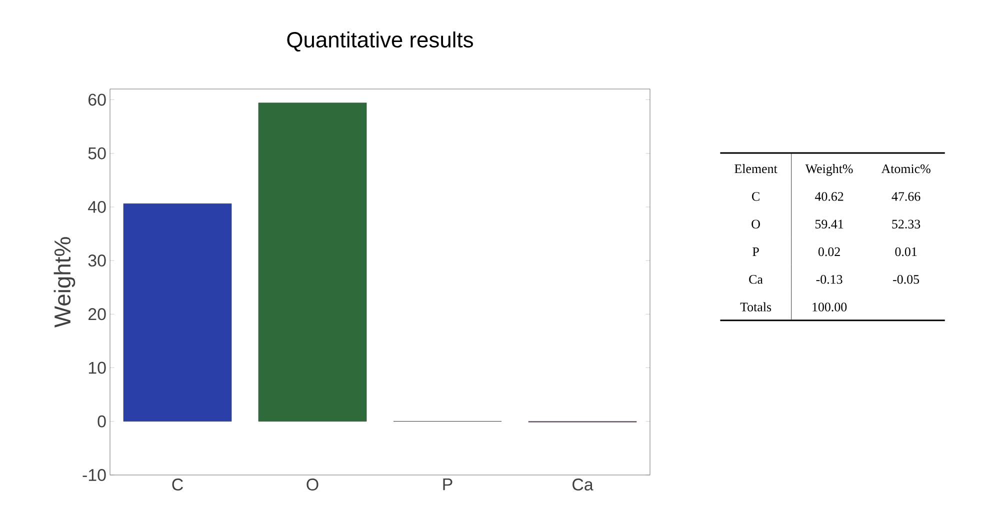  Describe the element at coordinates (756, 307) in the screenshot. I see `text: Totals` at that location.